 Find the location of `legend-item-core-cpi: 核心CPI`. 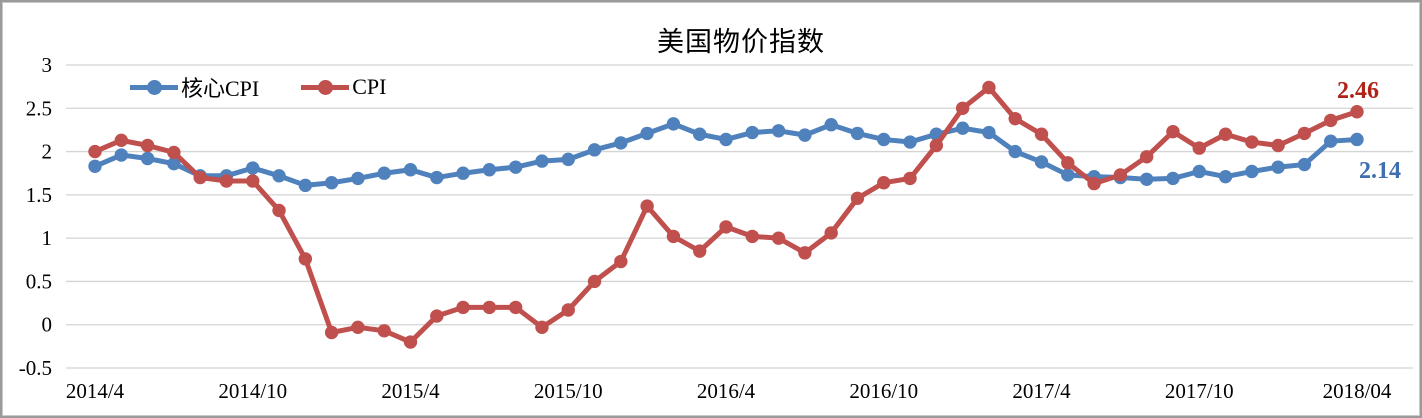

legend-item-core-cpi: 核心CPI is located at coordinates (194, 87).